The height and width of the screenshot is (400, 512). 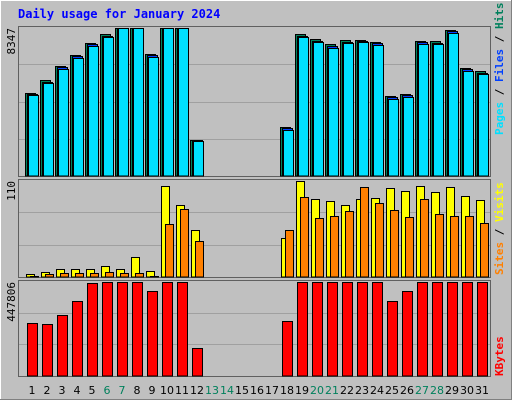 I want to click on x-tick-label: 26, so click(x=407, y=390).